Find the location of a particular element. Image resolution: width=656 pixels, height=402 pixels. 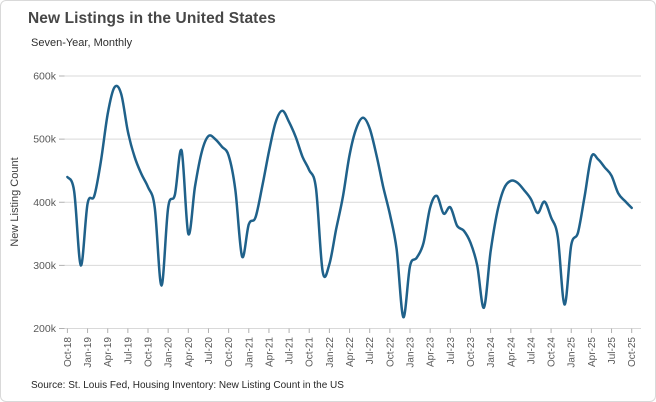

x-tick-label: Oct-20 is located at coordinates (229, 352).